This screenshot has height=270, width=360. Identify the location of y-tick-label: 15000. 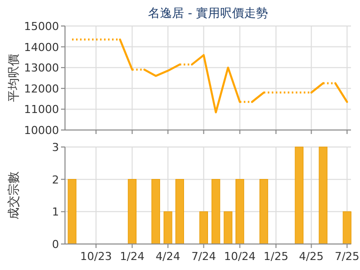
(41, 26).